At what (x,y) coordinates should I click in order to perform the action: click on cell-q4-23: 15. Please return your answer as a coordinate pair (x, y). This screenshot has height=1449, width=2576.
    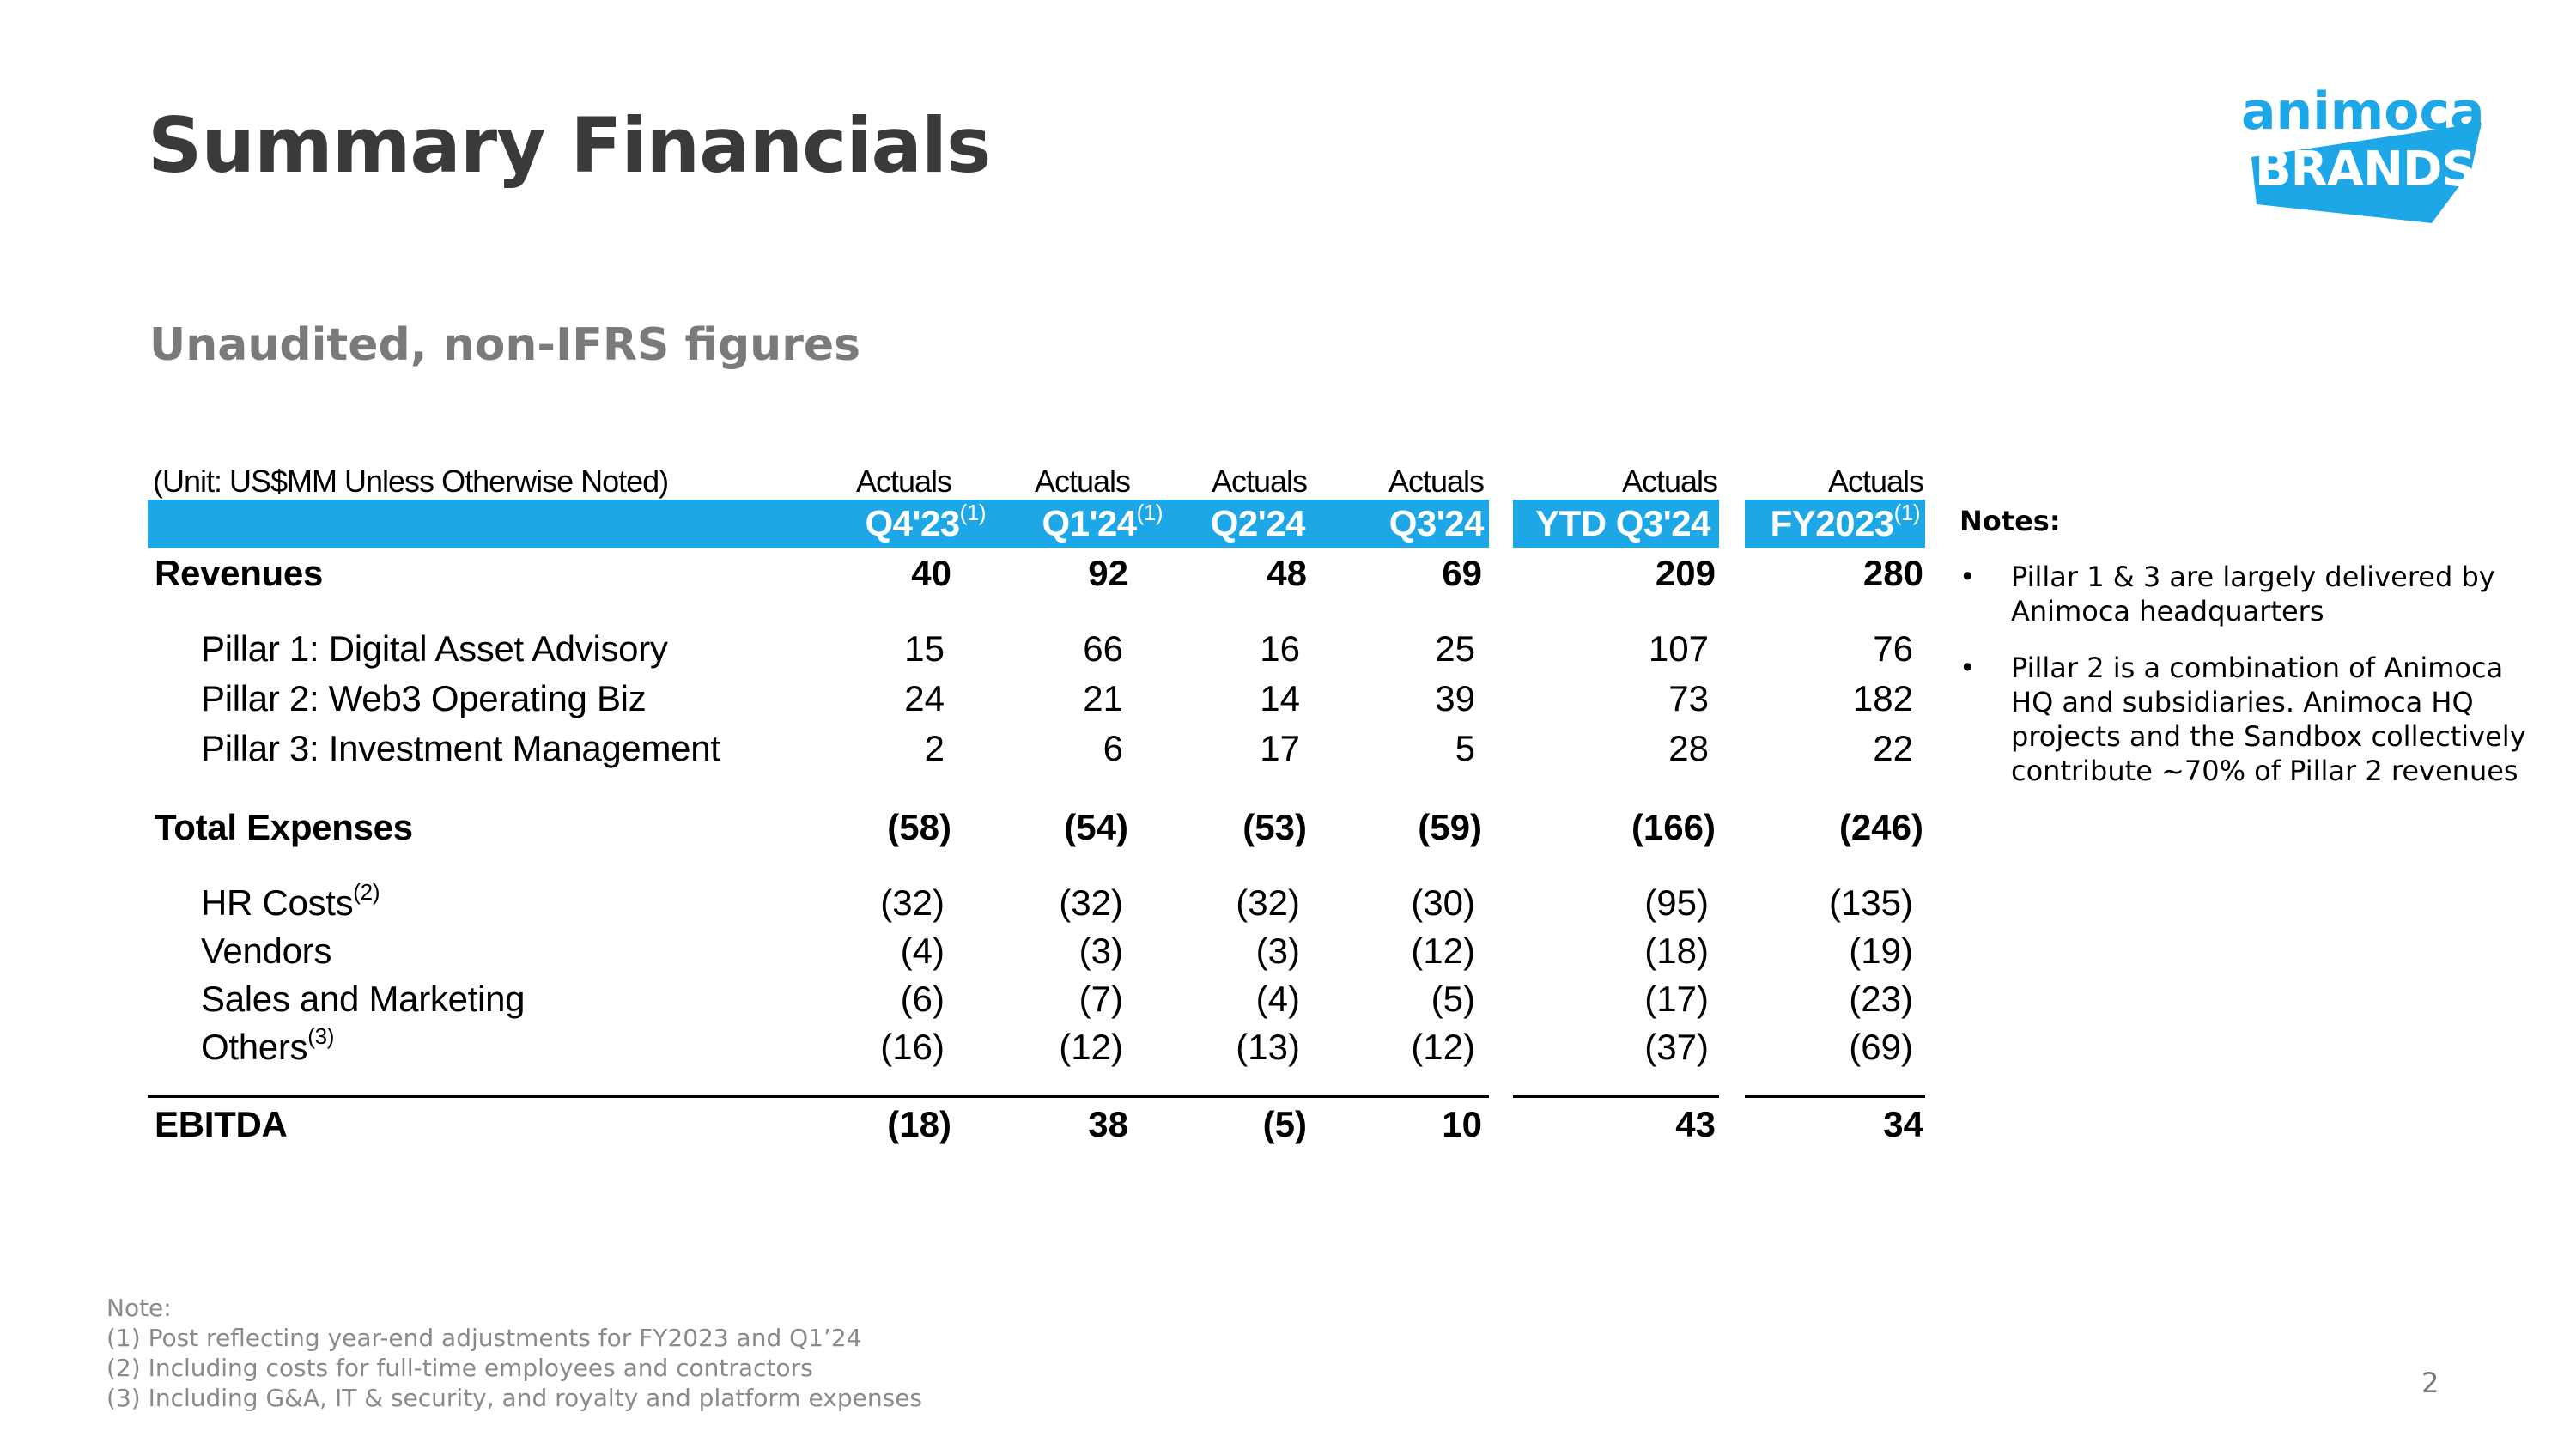
    Looking at the image, I should click on (925, 648).